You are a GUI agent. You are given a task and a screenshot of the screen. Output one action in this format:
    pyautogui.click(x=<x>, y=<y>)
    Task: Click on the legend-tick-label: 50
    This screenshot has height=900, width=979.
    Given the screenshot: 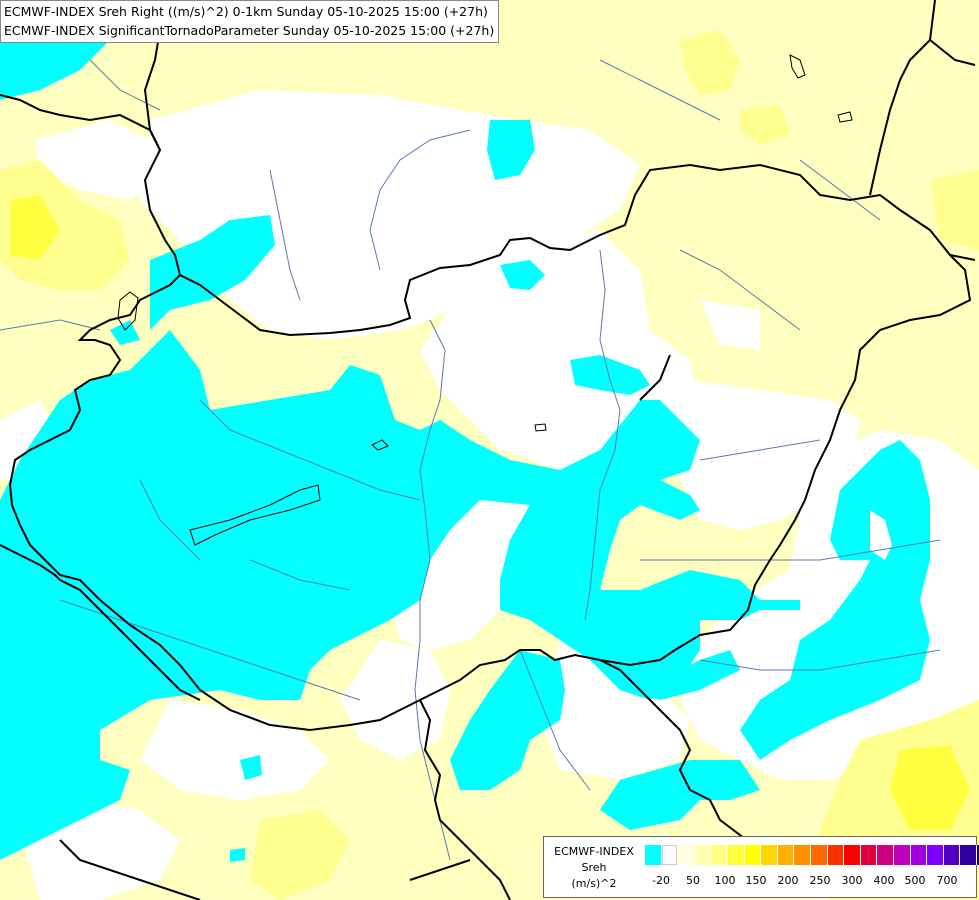 What is the action you would take?
    pyautogui.click(x=693, y=880)
    